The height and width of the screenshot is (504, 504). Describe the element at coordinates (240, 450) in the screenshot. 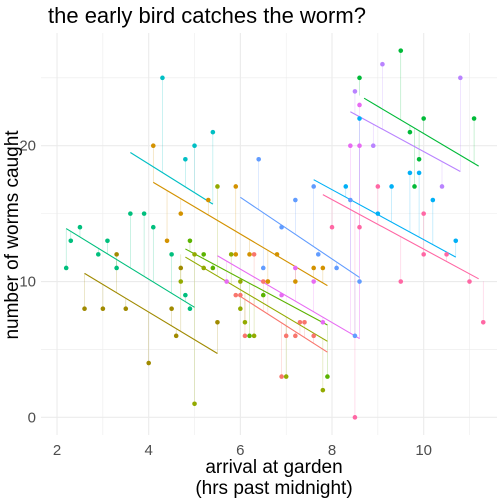

I see `x-tick-label: 6` at that location.